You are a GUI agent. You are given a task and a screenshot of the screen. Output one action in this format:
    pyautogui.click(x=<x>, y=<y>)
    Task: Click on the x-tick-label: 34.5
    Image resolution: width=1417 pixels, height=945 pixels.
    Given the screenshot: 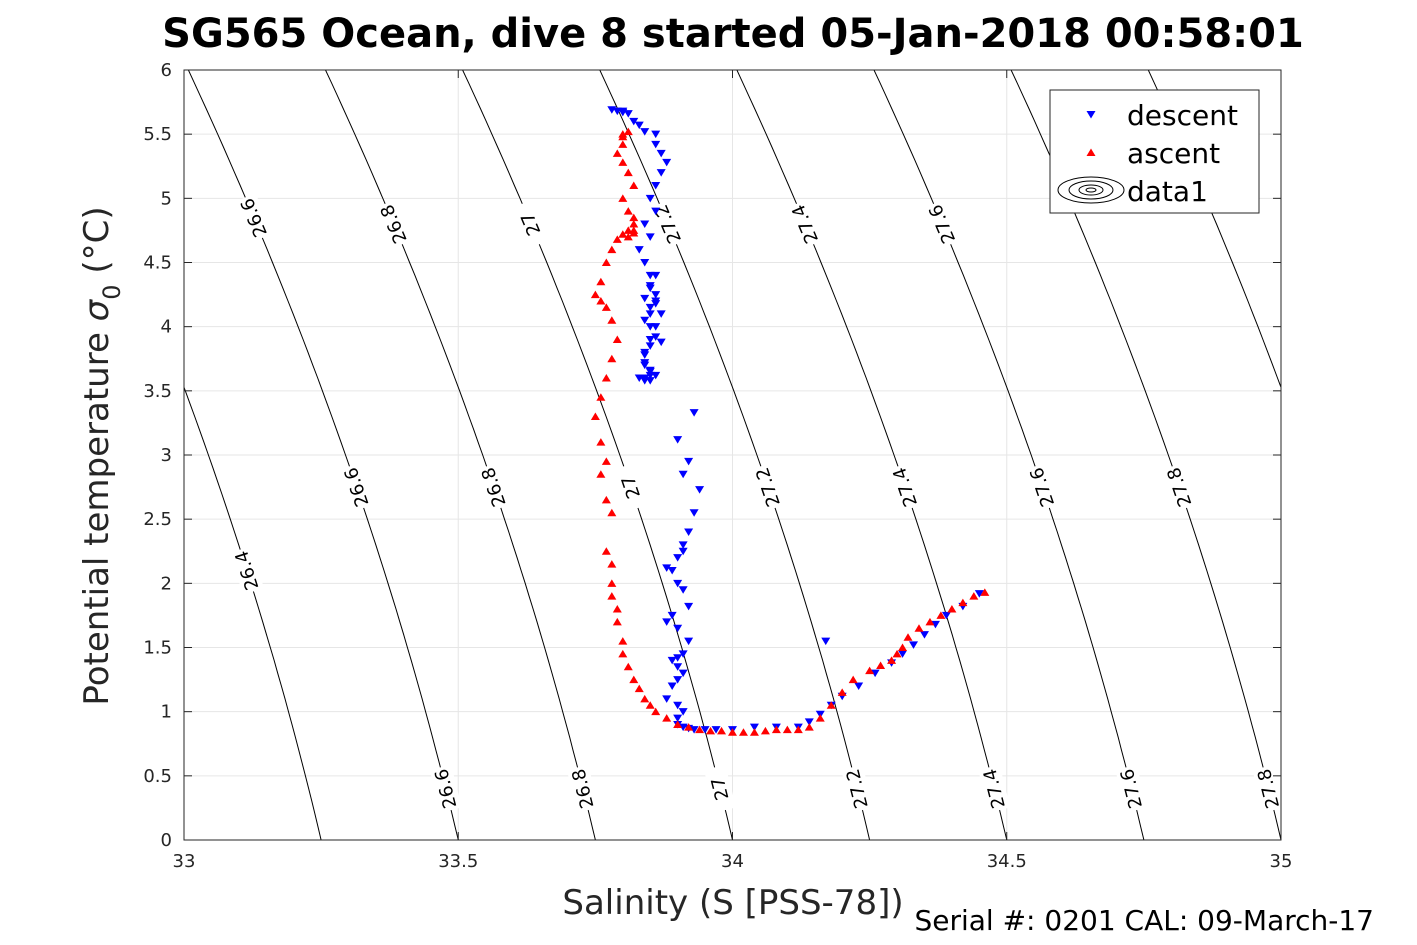 What is the action you would take?
    pyautogui.click(x=1007, y=861)
    